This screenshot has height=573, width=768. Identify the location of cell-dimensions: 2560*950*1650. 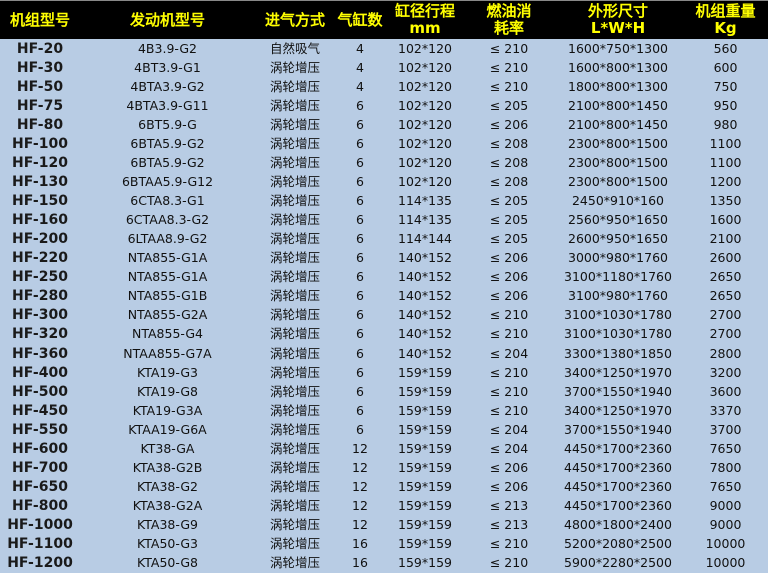
(618, 220).